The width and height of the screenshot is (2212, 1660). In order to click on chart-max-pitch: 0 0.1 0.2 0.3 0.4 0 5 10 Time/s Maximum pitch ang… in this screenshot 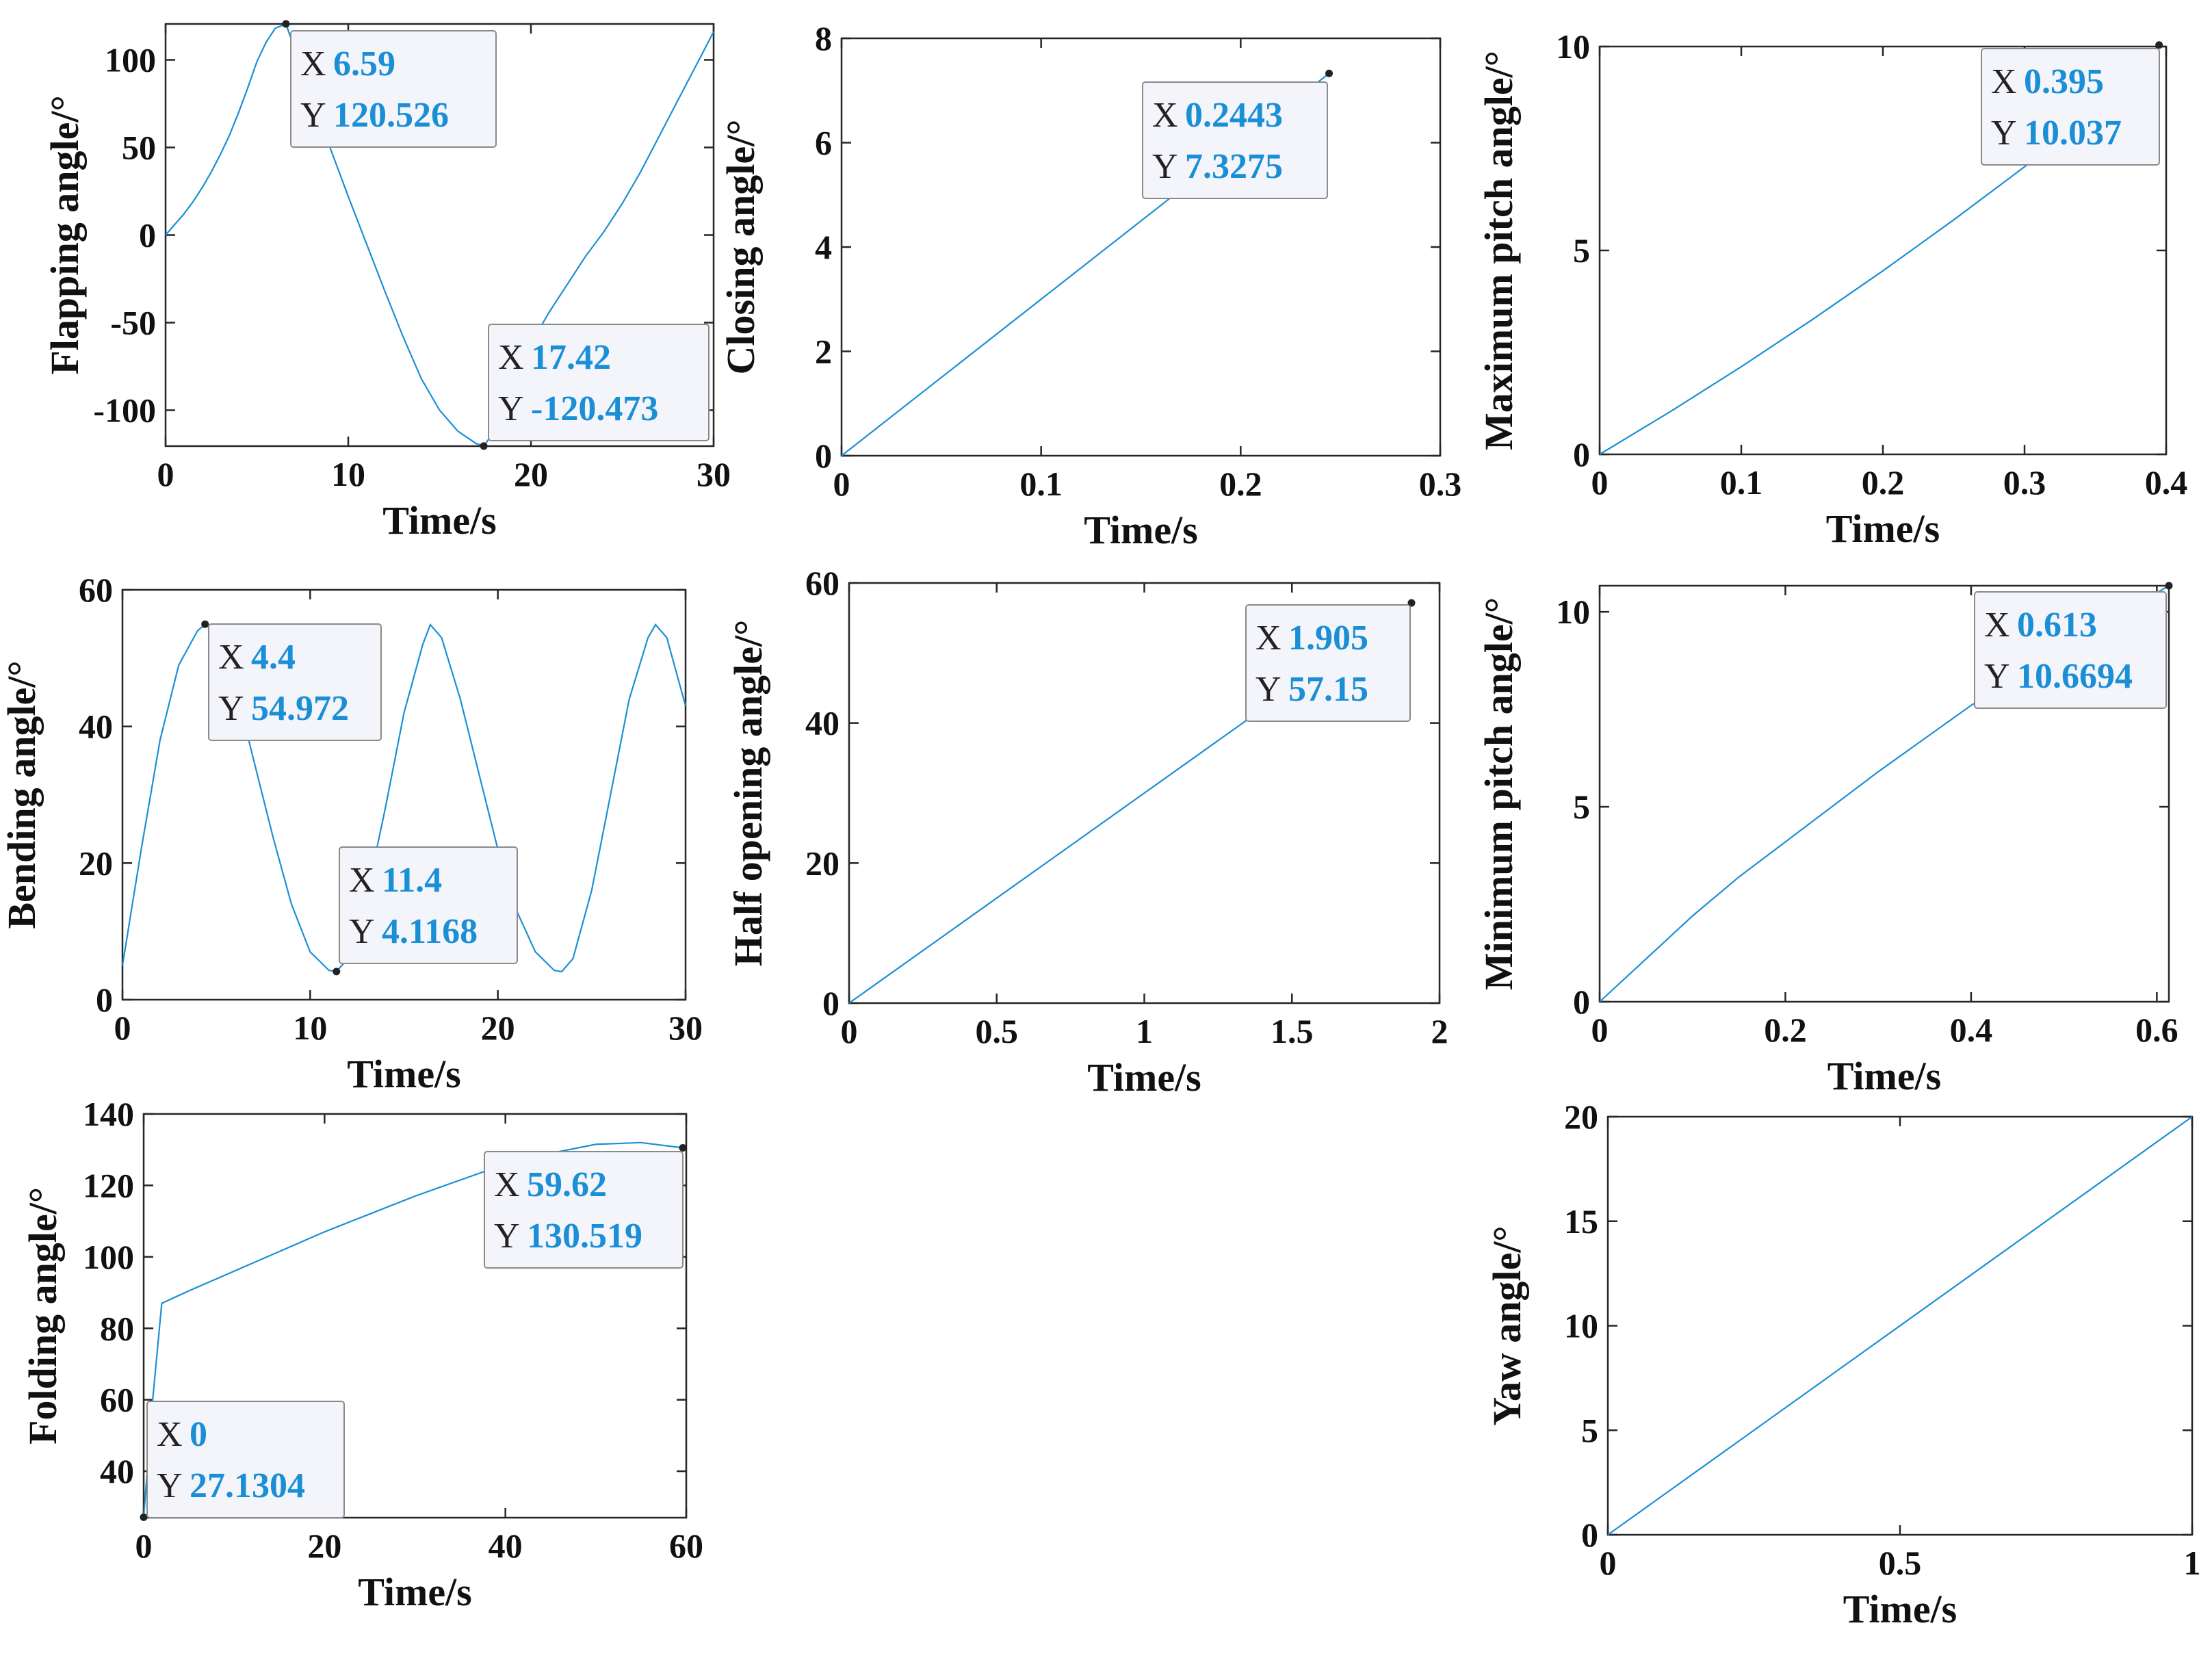, I will do `click(1831, 289)`.